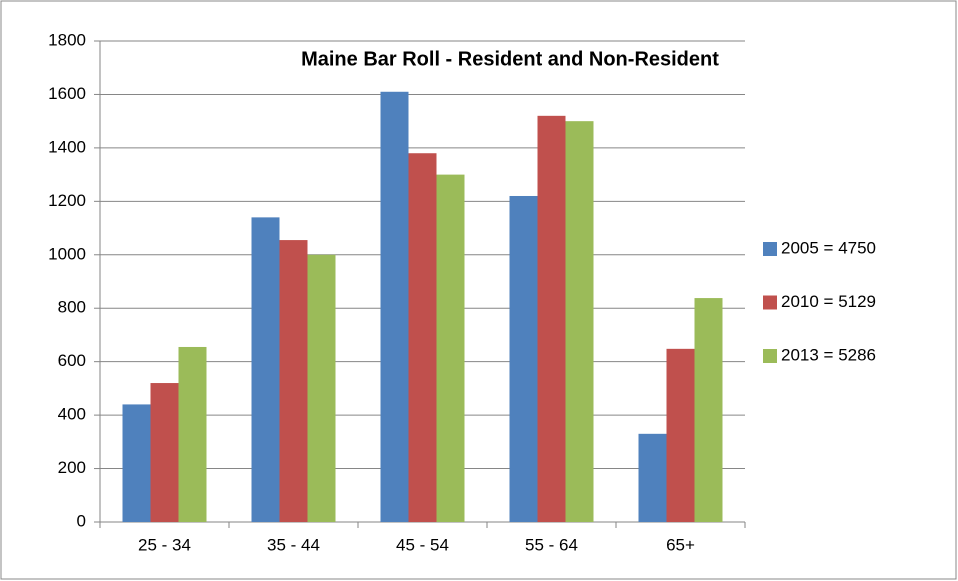  Describe the element at coordinates (72, 414) in the screenshot. I see `y-tick-label: 400` at that location.